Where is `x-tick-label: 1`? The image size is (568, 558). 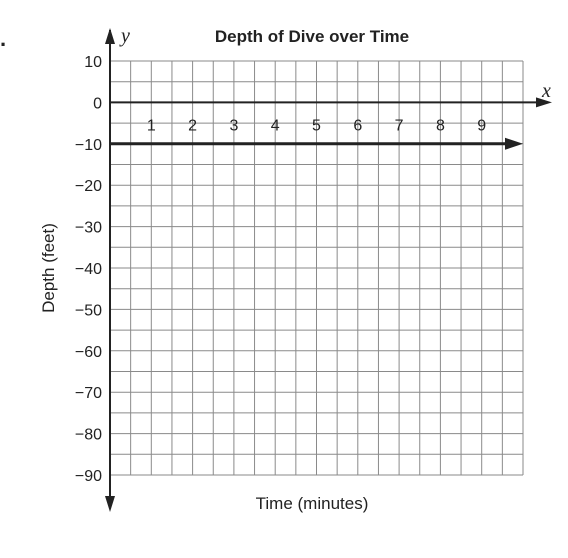
x-tick-label: 1 is located at coordinates (151, 125).